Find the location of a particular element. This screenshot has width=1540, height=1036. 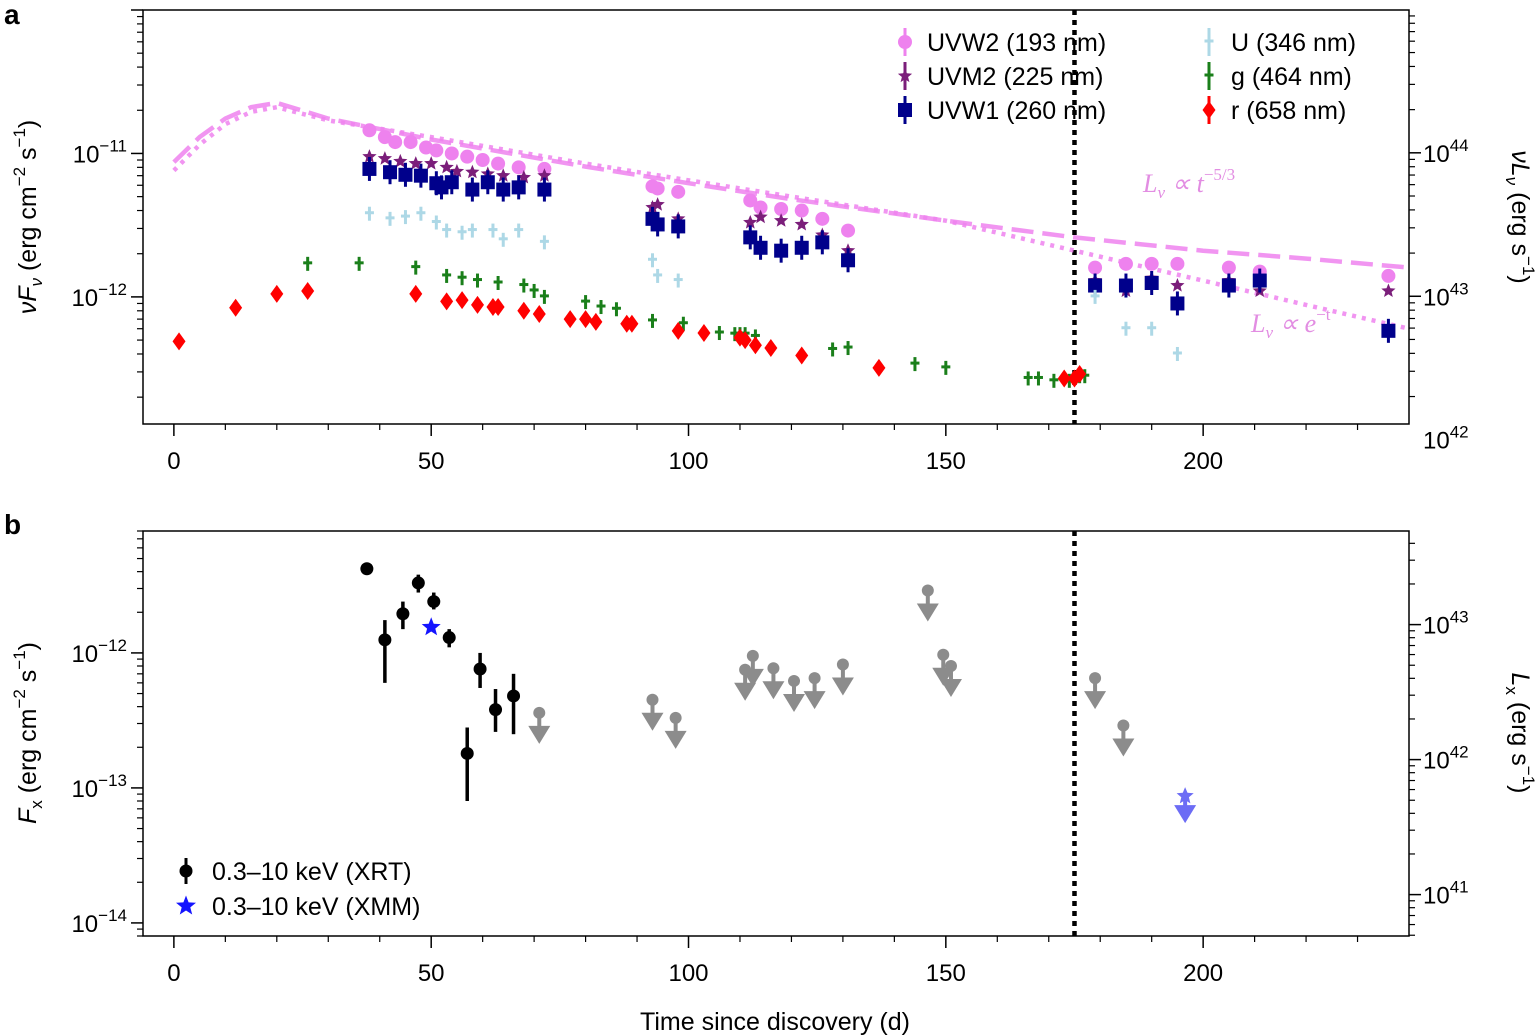

panel-b-ytick-left-label-2: 10−14 is located at coordinates (99, 922).